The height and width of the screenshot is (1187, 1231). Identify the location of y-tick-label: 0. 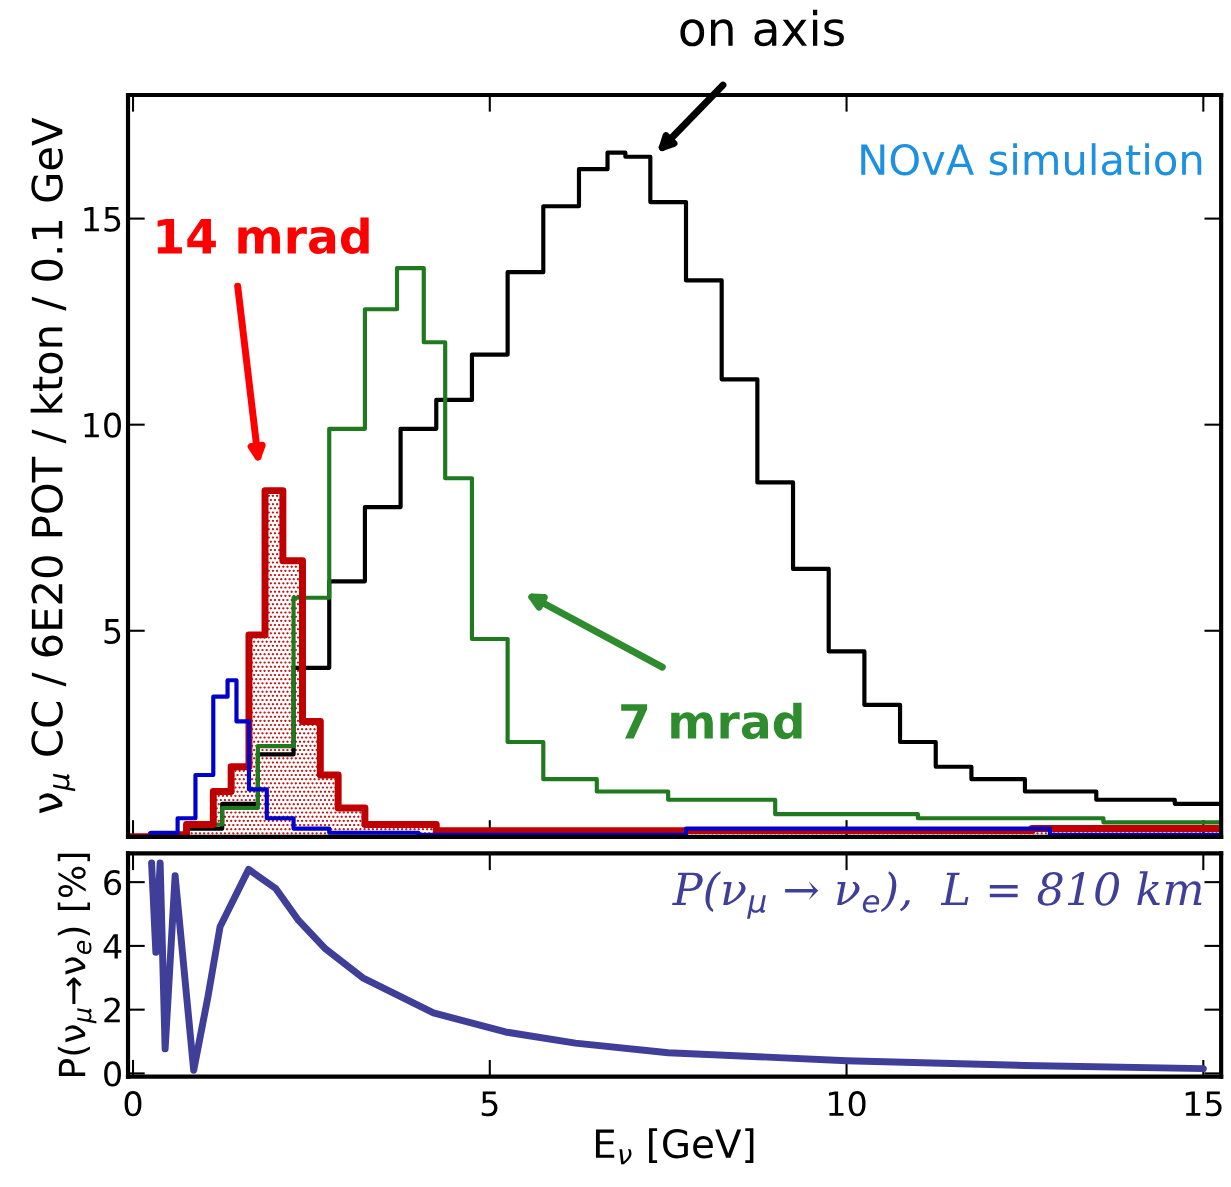
(112, 1074).